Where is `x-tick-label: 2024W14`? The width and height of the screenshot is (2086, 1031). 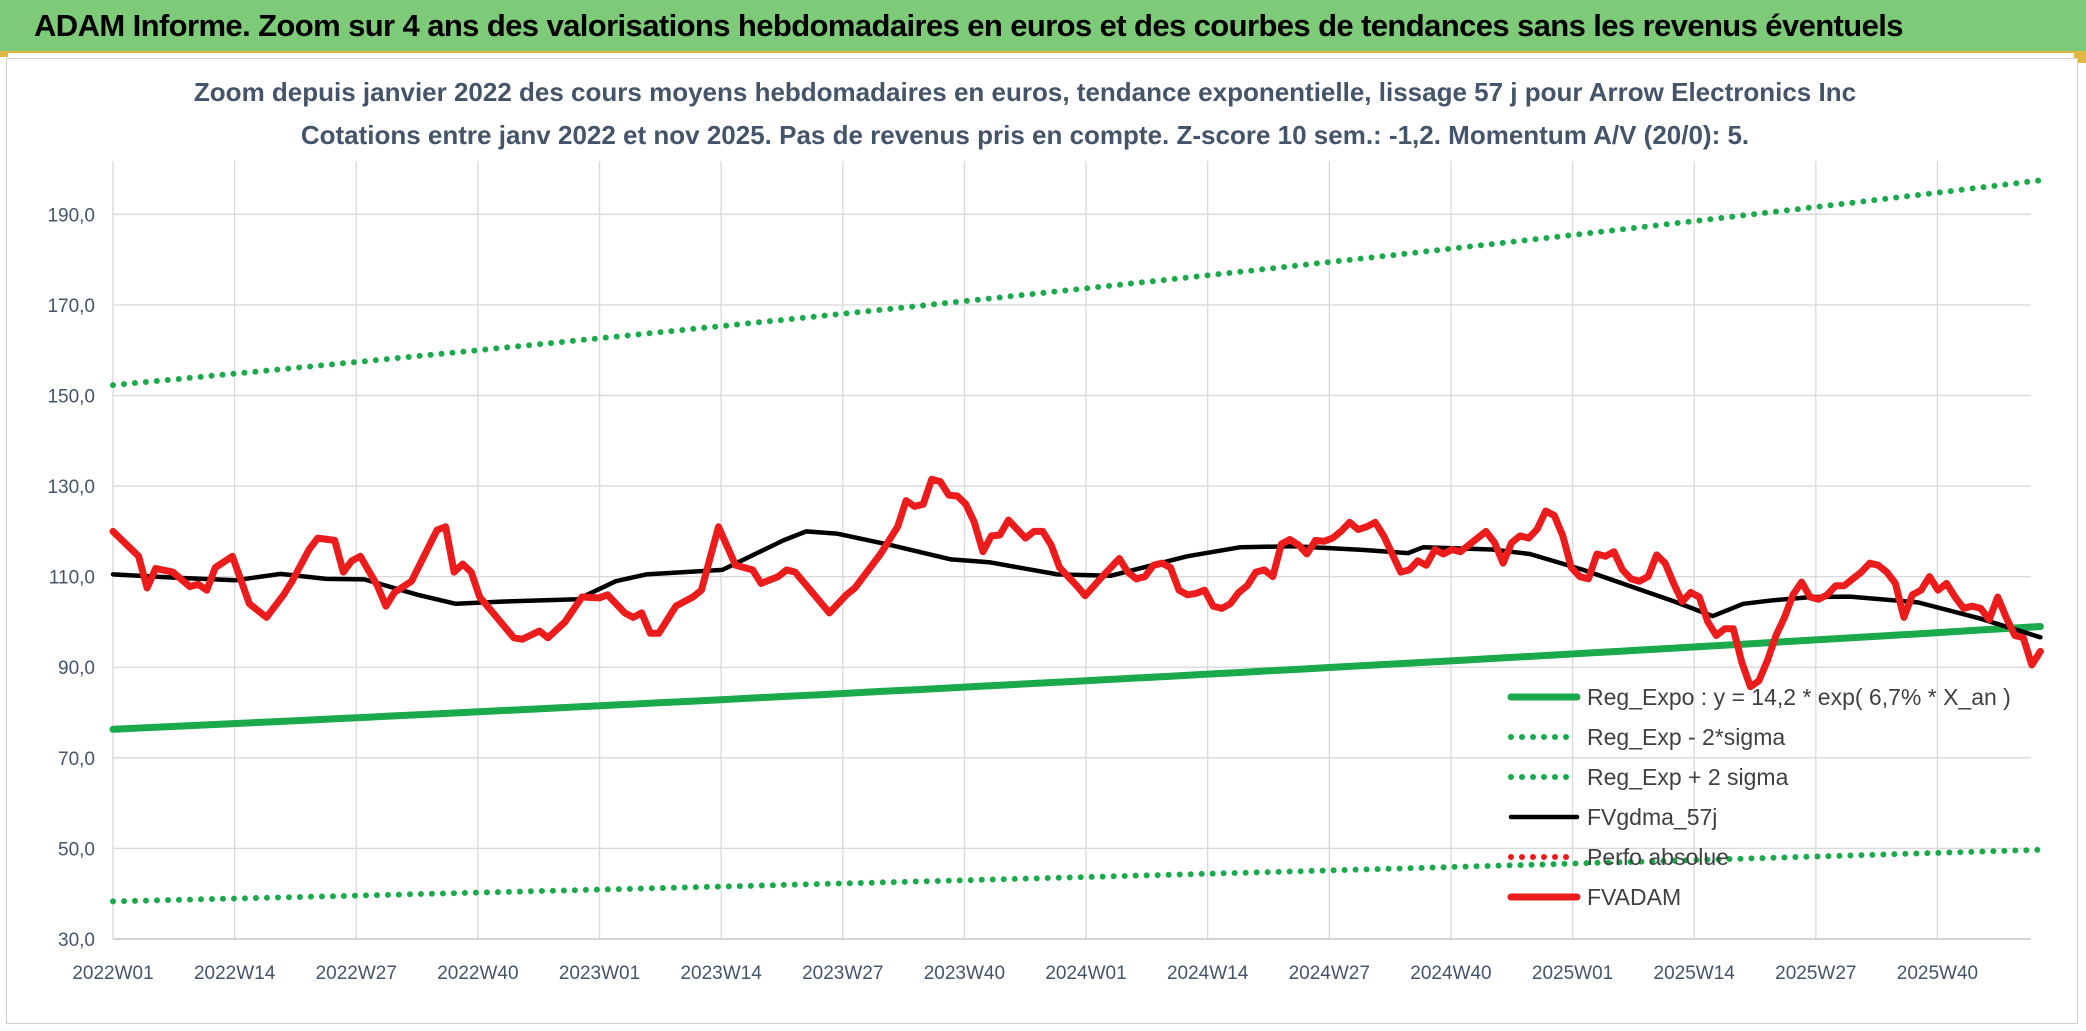 x-tick-label: 2024W14 is located at coordinates (1208, 973).